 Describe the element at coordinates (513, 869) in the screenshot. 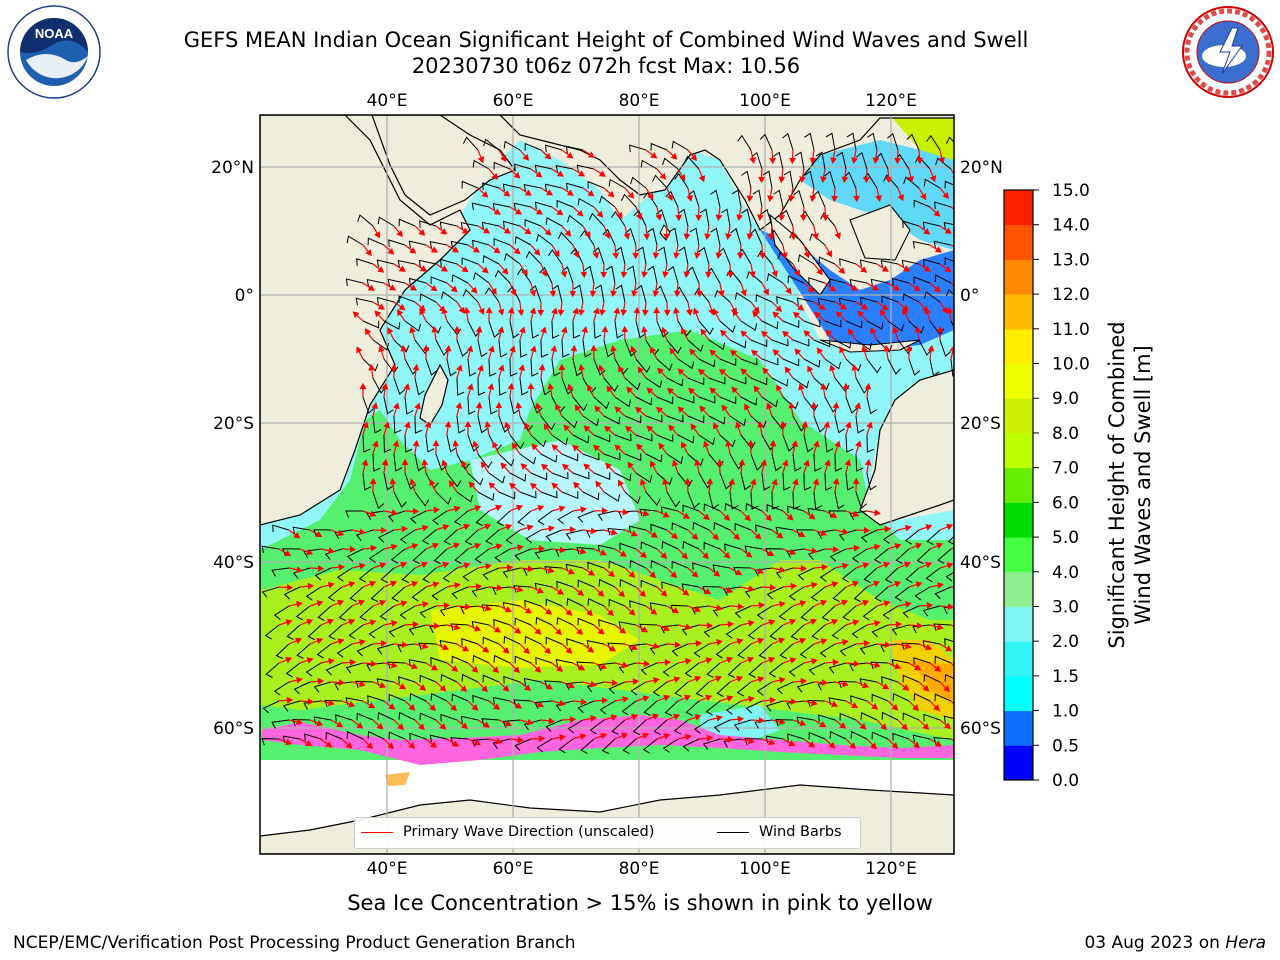

I see `lon-bottom-60: 60°E` at that location.